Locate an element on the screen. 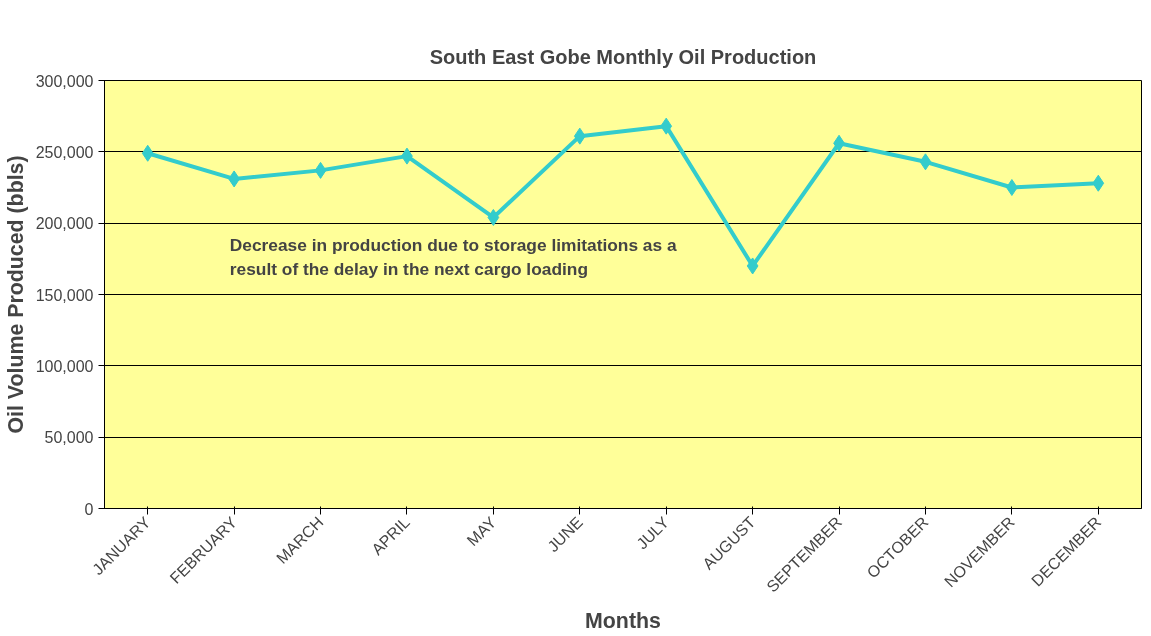 This screenshot has width=1151, height=636. y-tick-label: 250,000 is located at coordinates (64, 152).